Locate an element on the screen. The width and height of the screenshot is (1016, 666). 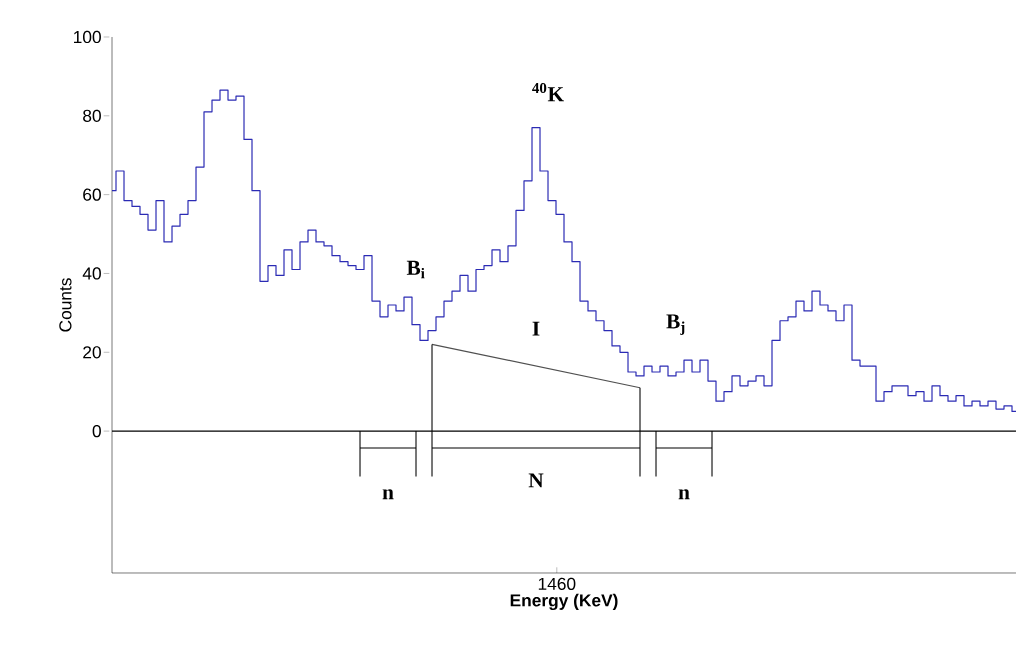
annotation: $^{40}$K is located at coordinates (548, 92).